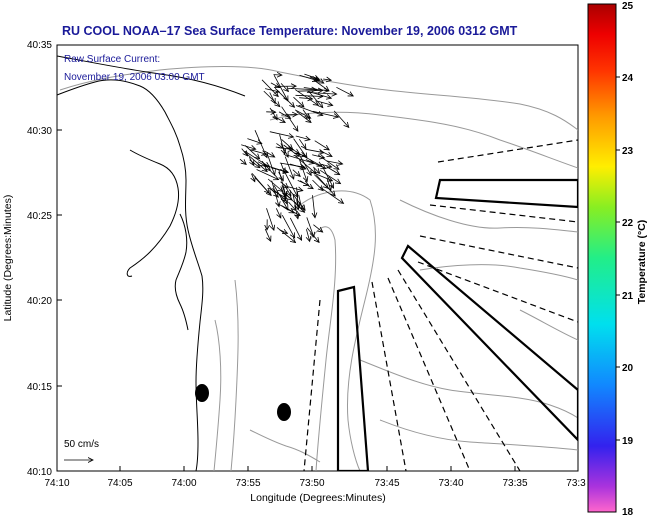  What do you see at coordinates (39, 45) in the screenshot?
I see `y-tick-label: 40:35` at bounding box center [39, 45].